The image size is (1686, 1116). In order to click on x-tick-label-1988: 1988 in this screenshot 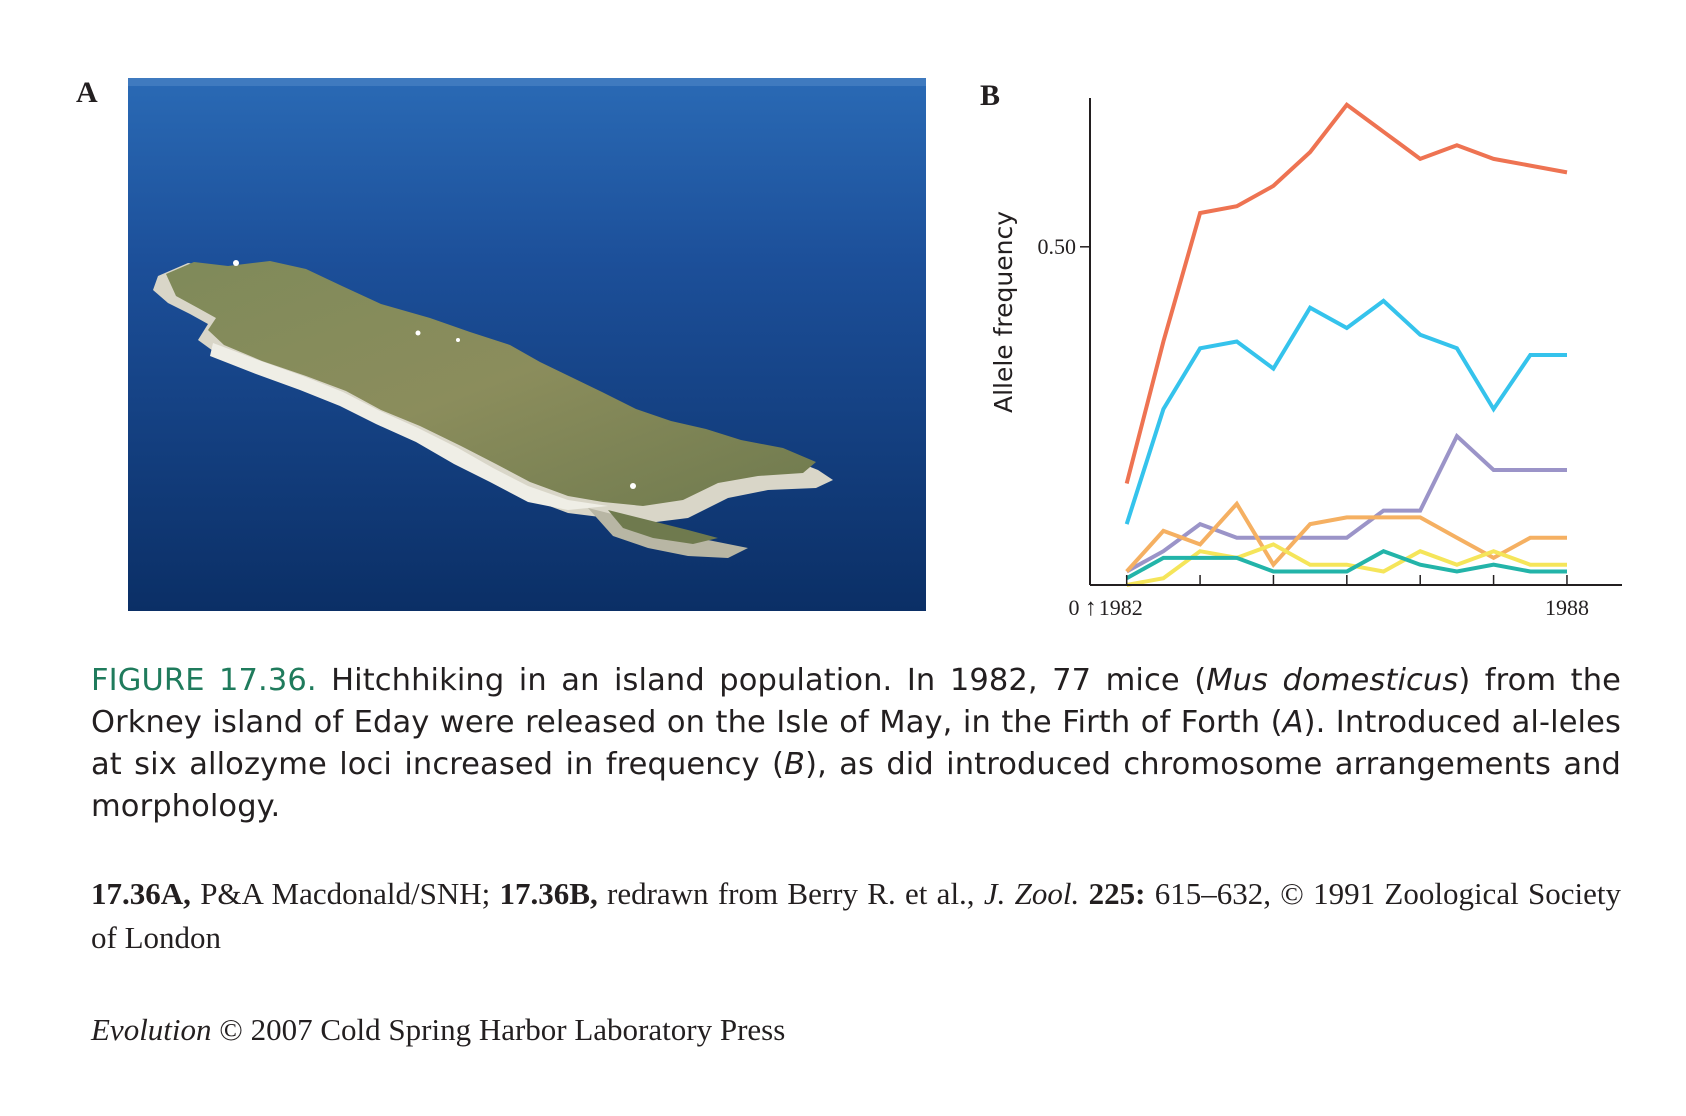, I will do `click(1567, 607)`.